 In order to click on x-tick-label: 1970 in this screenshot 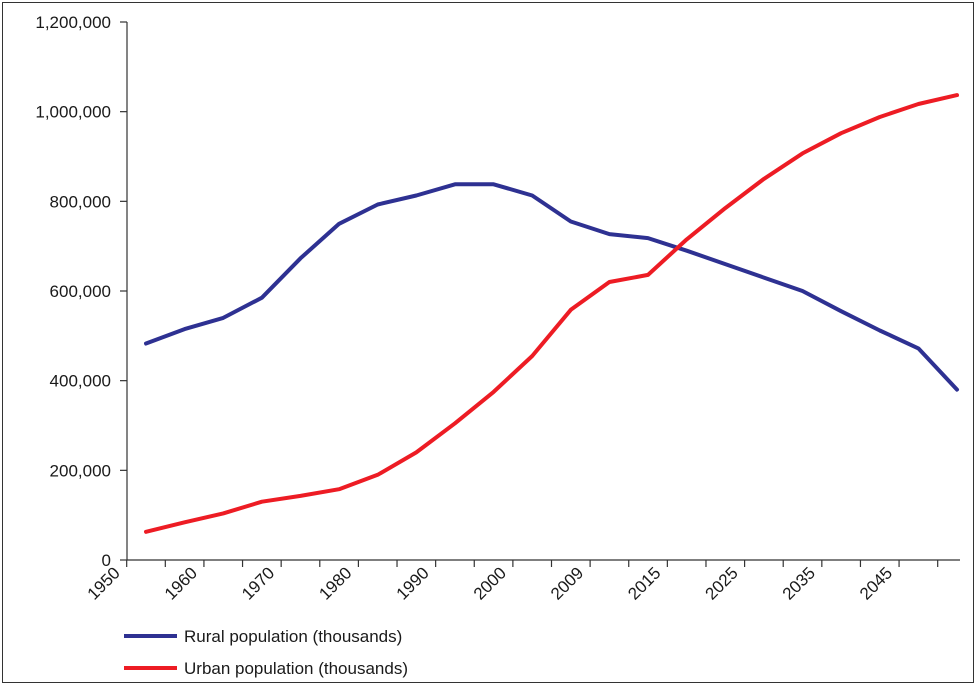, I will do `click(258, 583)`.